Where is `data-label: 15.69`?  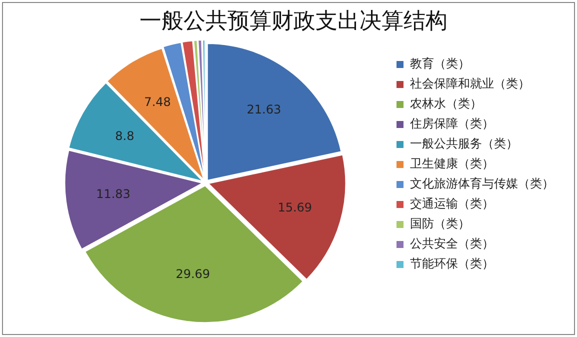 data-label: 15.69 is located at coordinates (295, 207).